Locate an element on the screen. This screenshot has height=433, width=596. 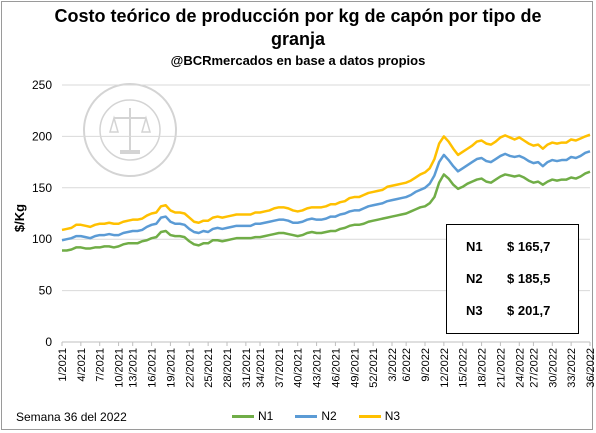
value-label-n1: N1 is located at coordinates (474, 246).